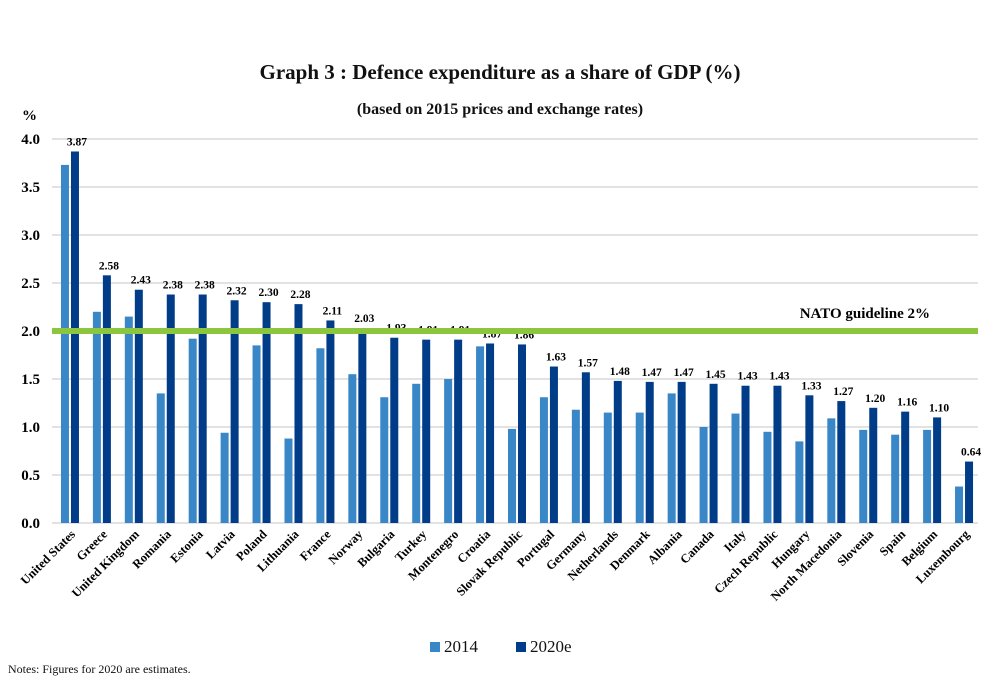 This screenshot has width=1000, height=682. What do you see at coordinates (521, 647) in the screenshot?
I see `legend-swatch-2020e` at bounding box center [521, 647].